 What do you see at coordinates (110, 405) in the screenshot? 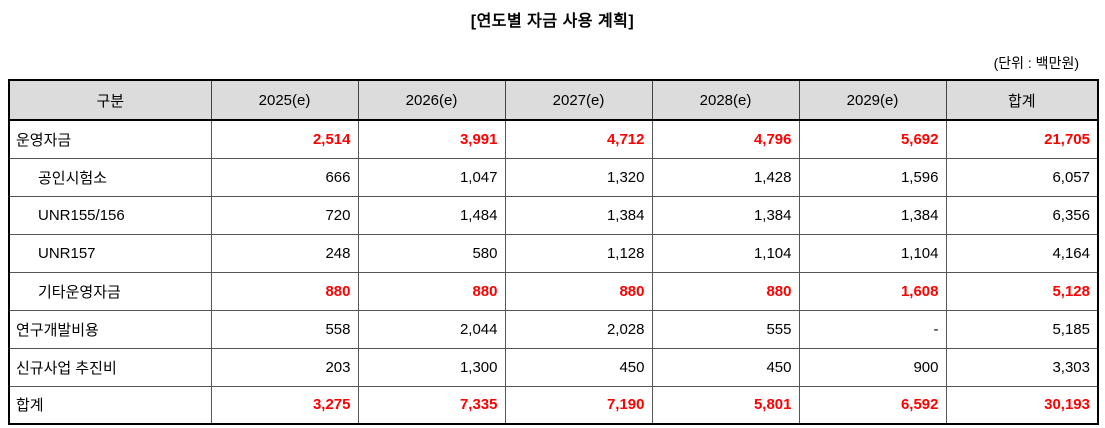
I see `row-label: 합계` at bounding box center [110, 405].